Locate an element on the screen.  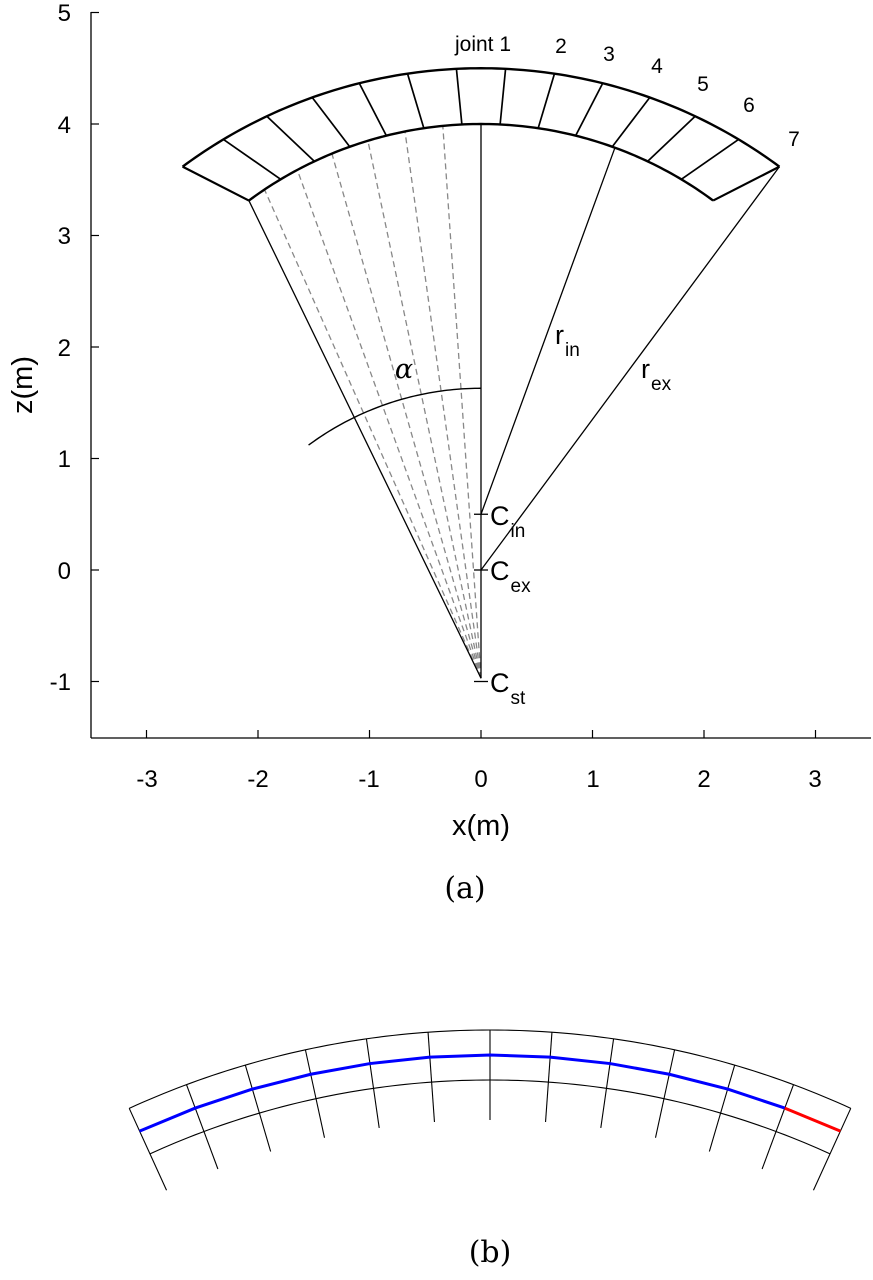
x-tick-label: 0 is located at coordinates (480, 779).